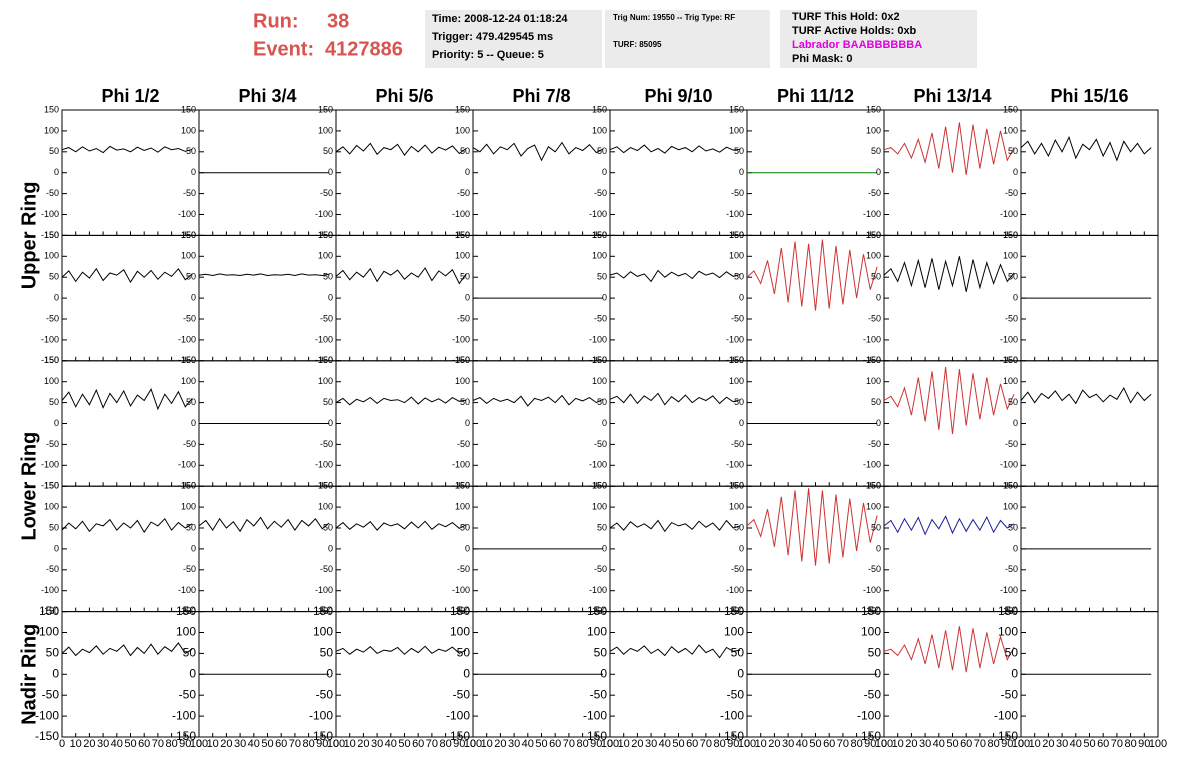 The width and height of the screenshot is (1196, 772). I want to click on column-header: Phi 15/16, so click(1089, 96).